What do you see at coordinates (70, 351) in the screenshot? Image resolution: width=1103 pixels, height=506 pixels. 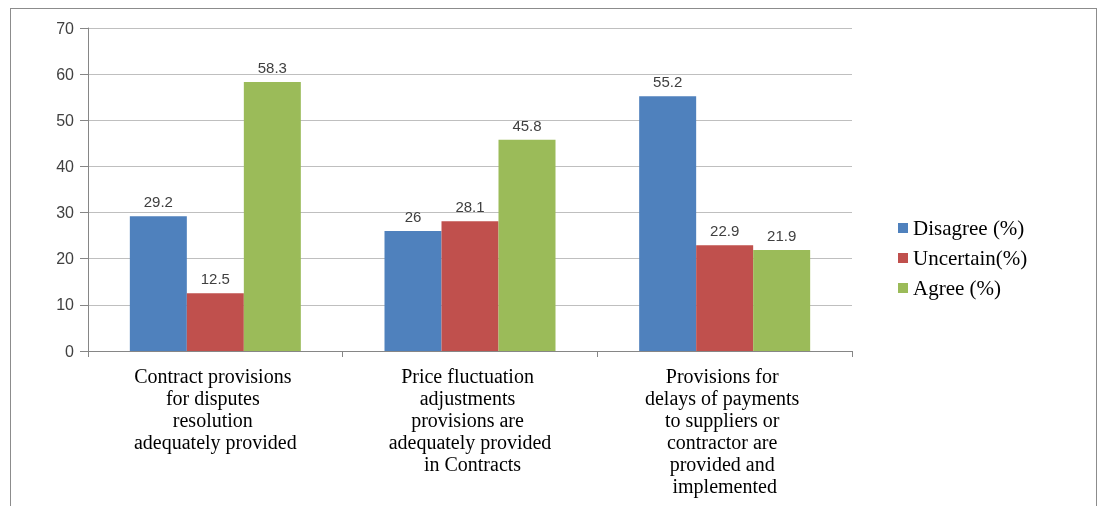 I see `y-tick-label: 0` at bounding box center [70, 351].